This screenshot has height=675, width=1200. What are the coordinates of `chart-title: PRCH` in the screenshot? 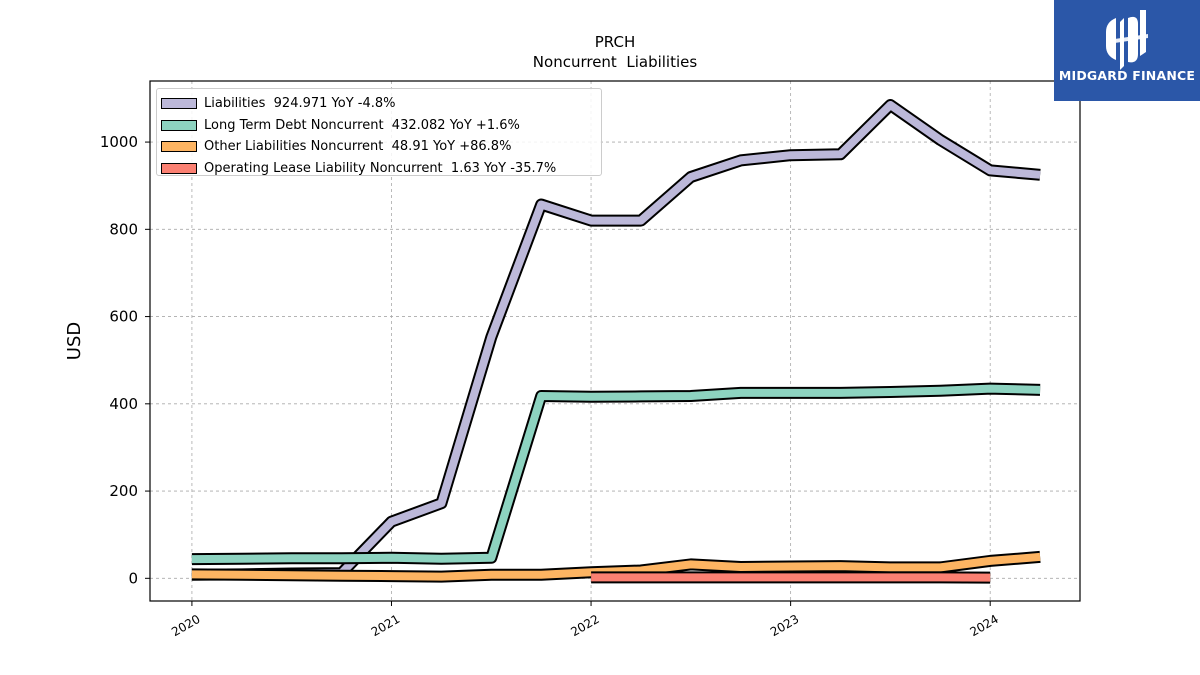 It's located at (615, 42).